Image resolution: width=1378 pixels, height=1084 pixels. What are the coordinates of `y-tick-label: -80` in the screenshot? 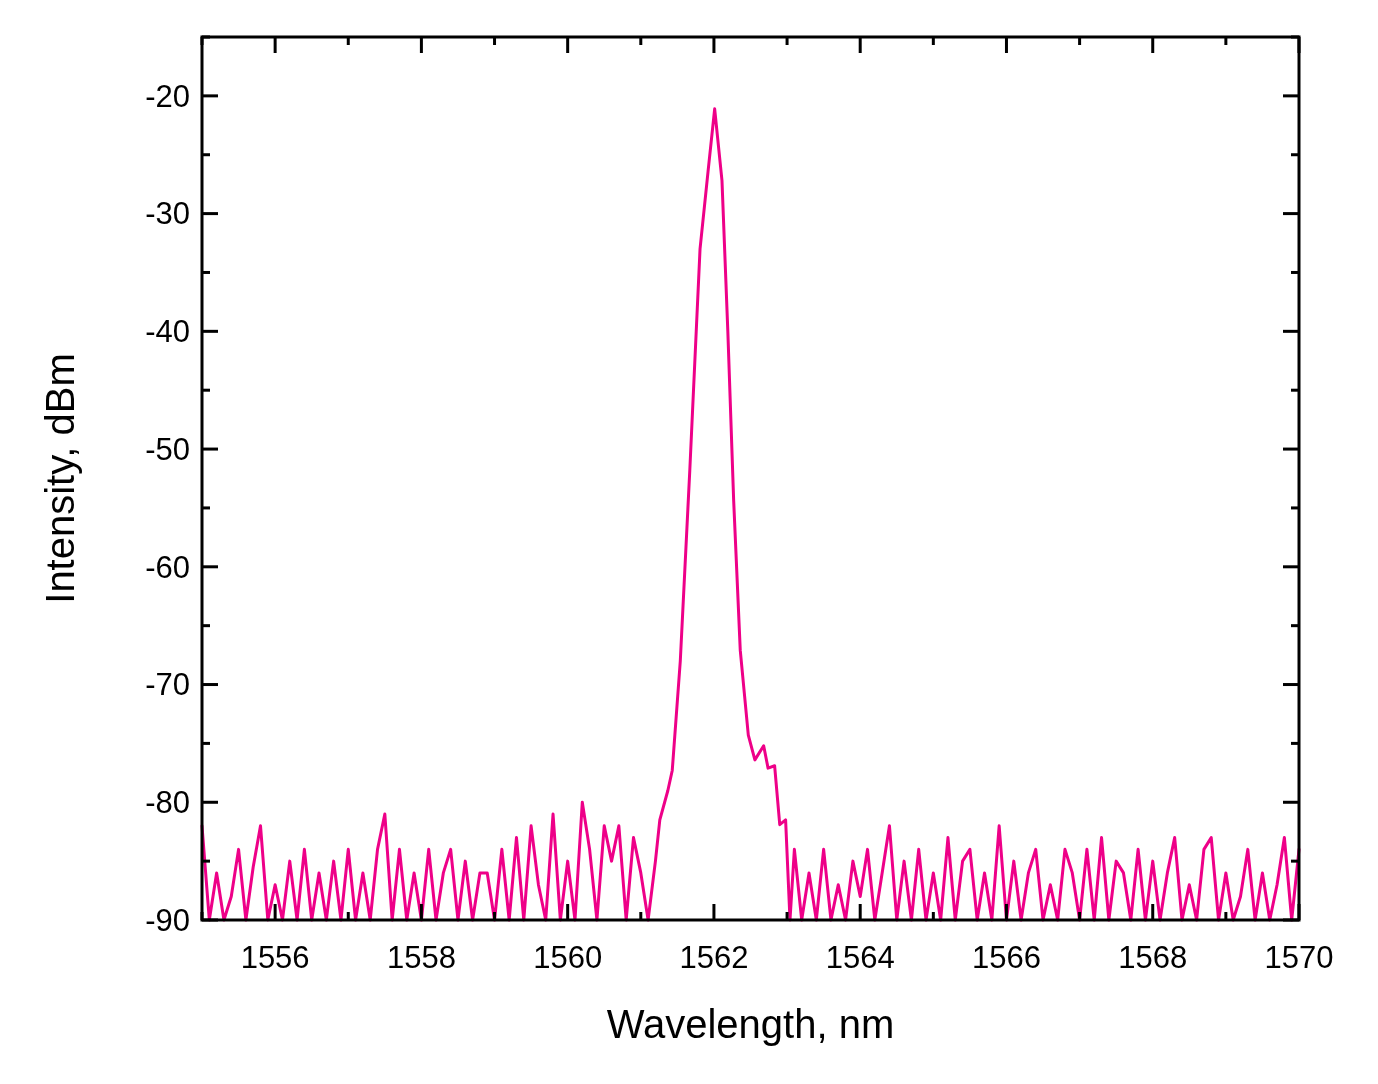 It's located at (167, 803).